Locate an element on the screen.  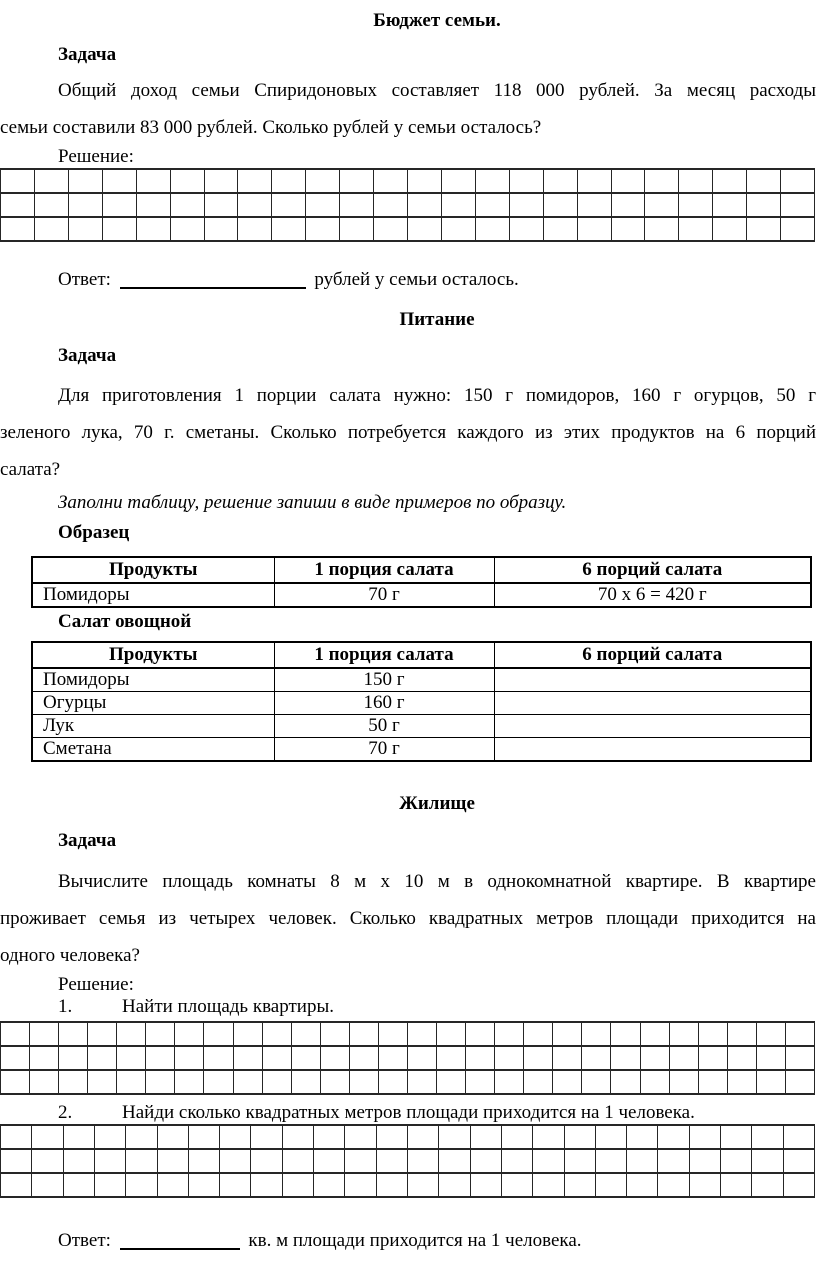
table-cell-empty is located at coordinates (652, 703).